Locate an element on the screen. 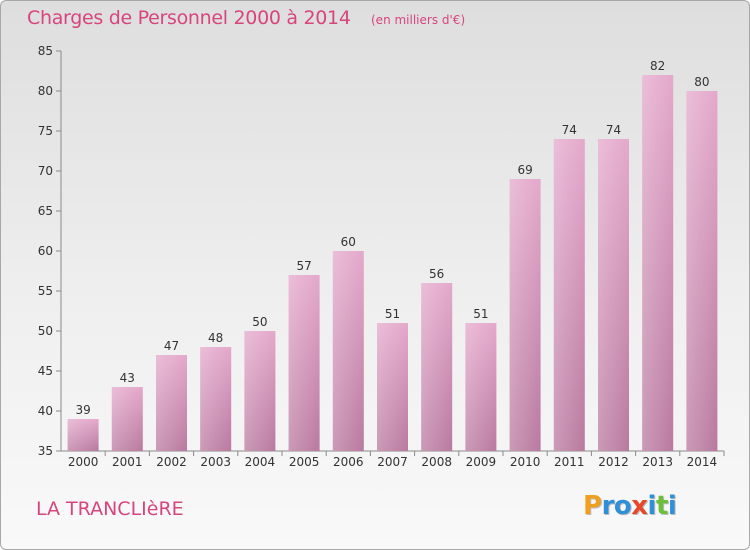  x-tick-label: 2003 is located at coordinates (215, 462).